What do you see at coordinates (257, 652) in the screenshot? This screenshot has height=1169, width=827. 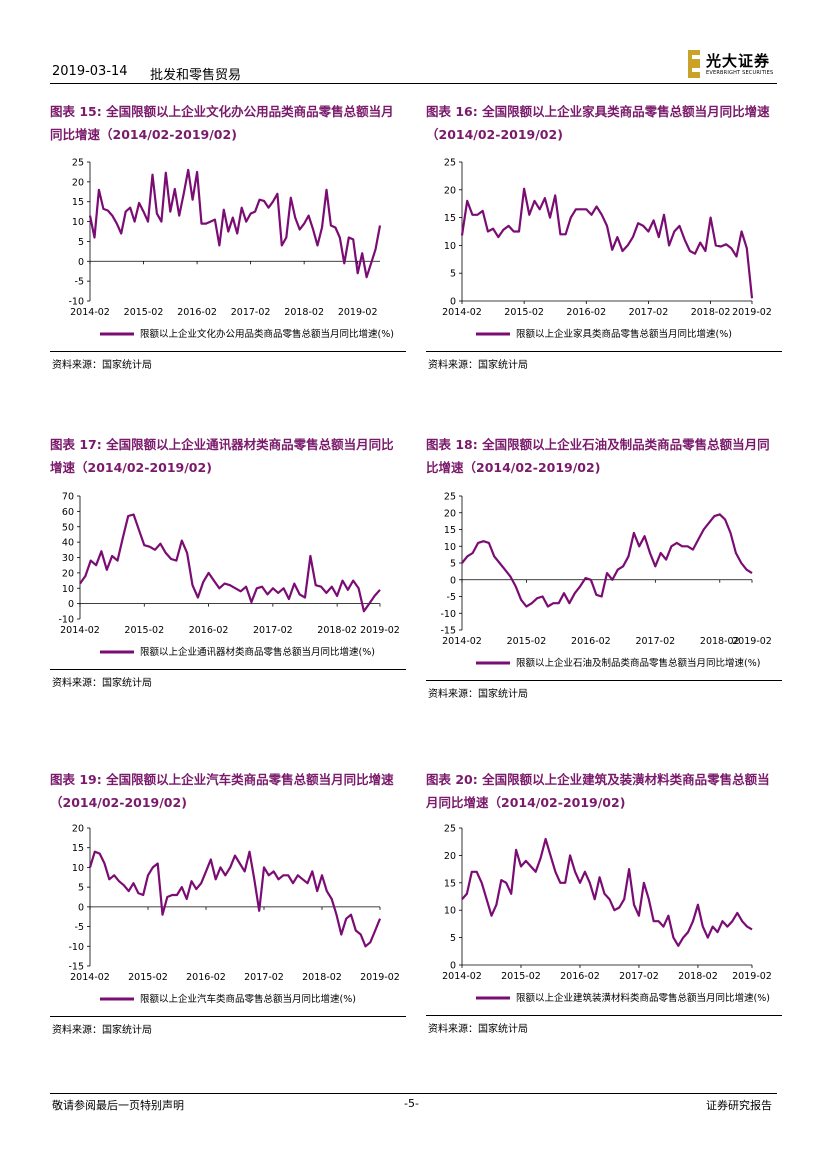 I see `legend-label: 限额以上企业通讯器材类商品零售总额当月同比增速(%)` at bounding box center [257, 652].